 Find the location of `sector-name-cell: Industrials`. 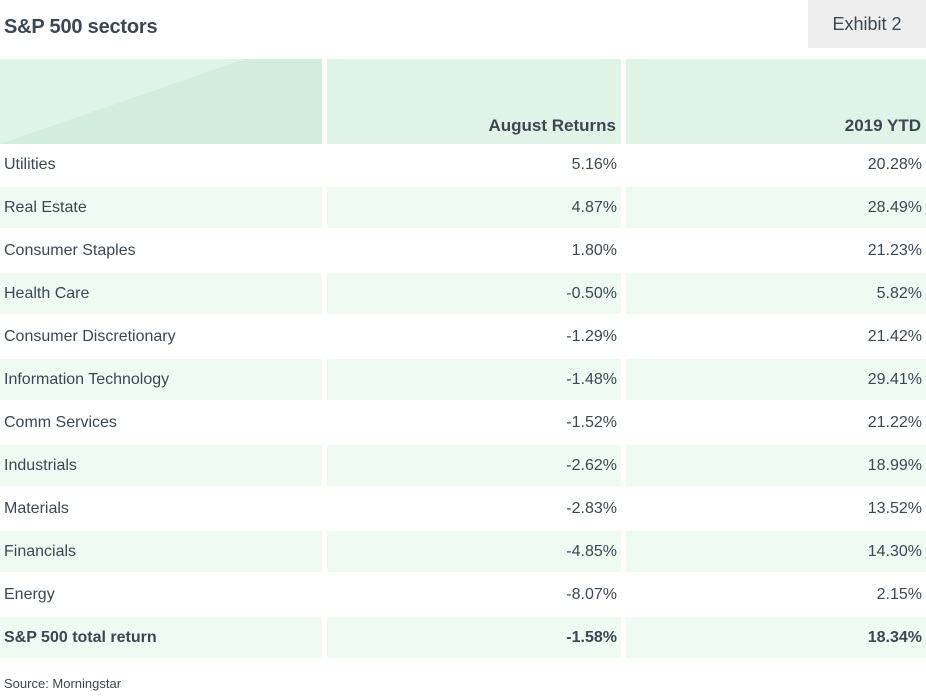

sector-name-cell: Industrials is located at coordinates (161, 465).